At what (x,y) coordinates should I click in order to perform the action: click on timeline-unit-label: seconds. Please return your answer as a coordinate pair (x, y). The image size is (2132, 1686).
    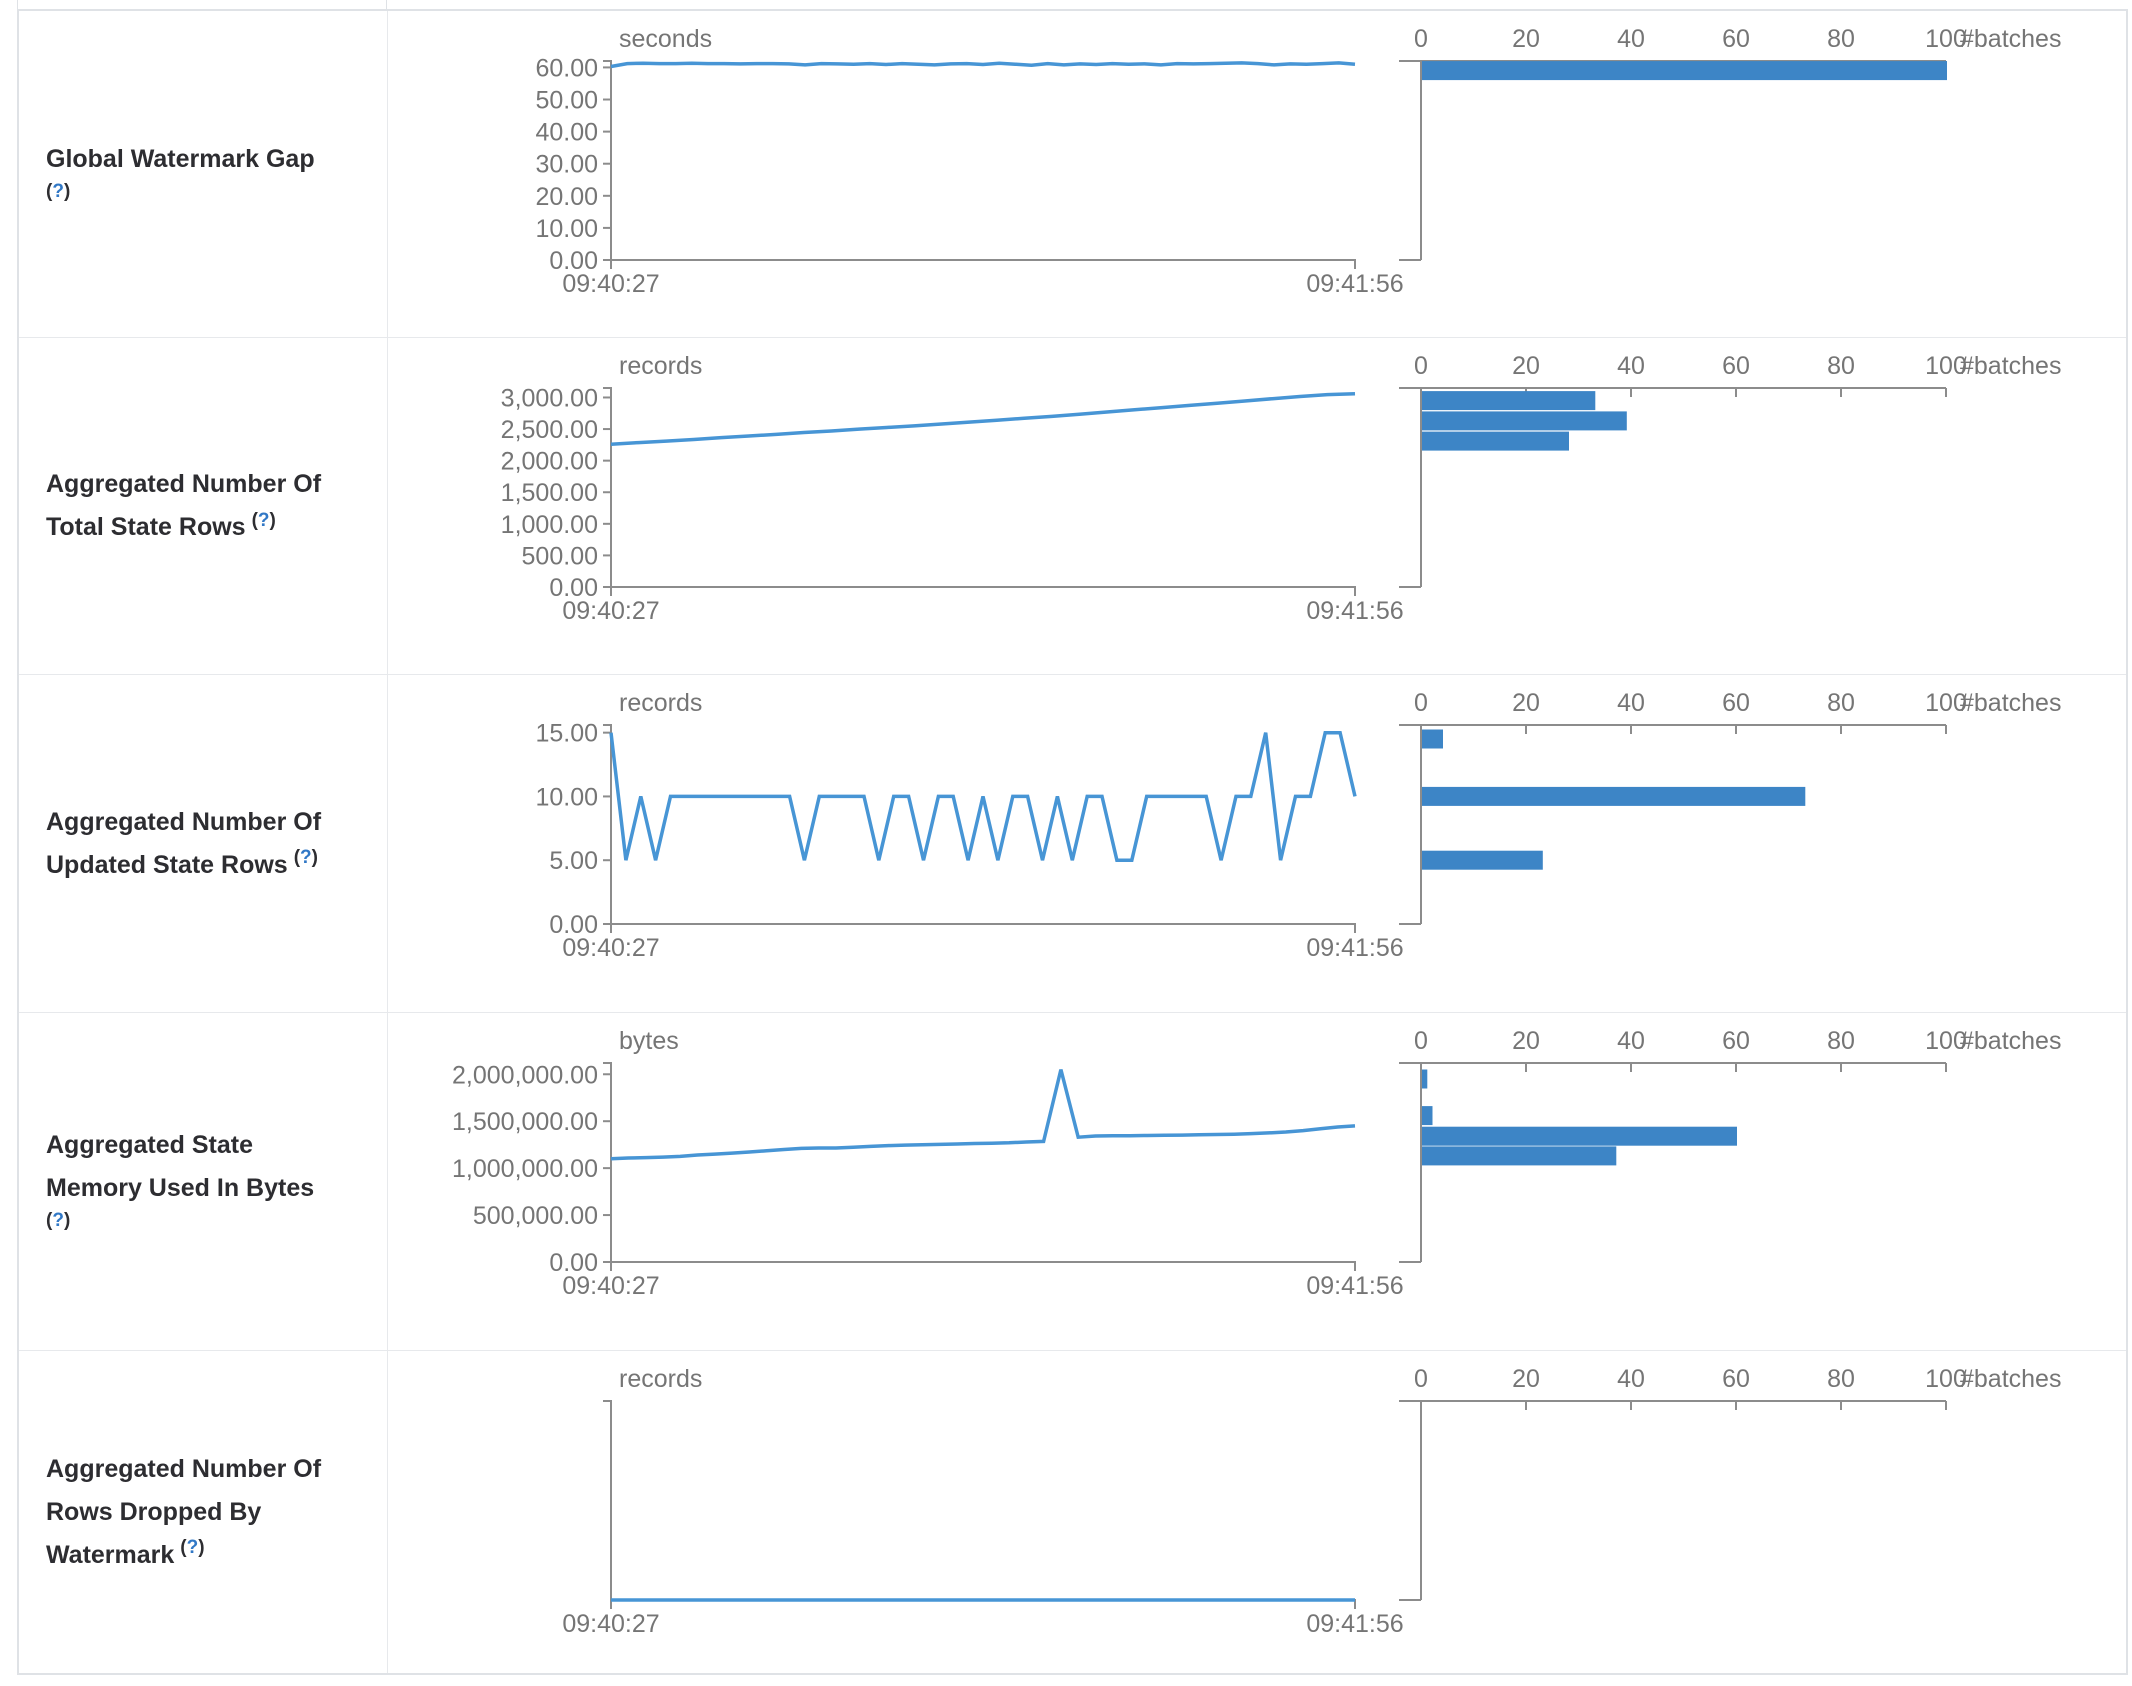
    Looking at the image, I should click on (665, 39).